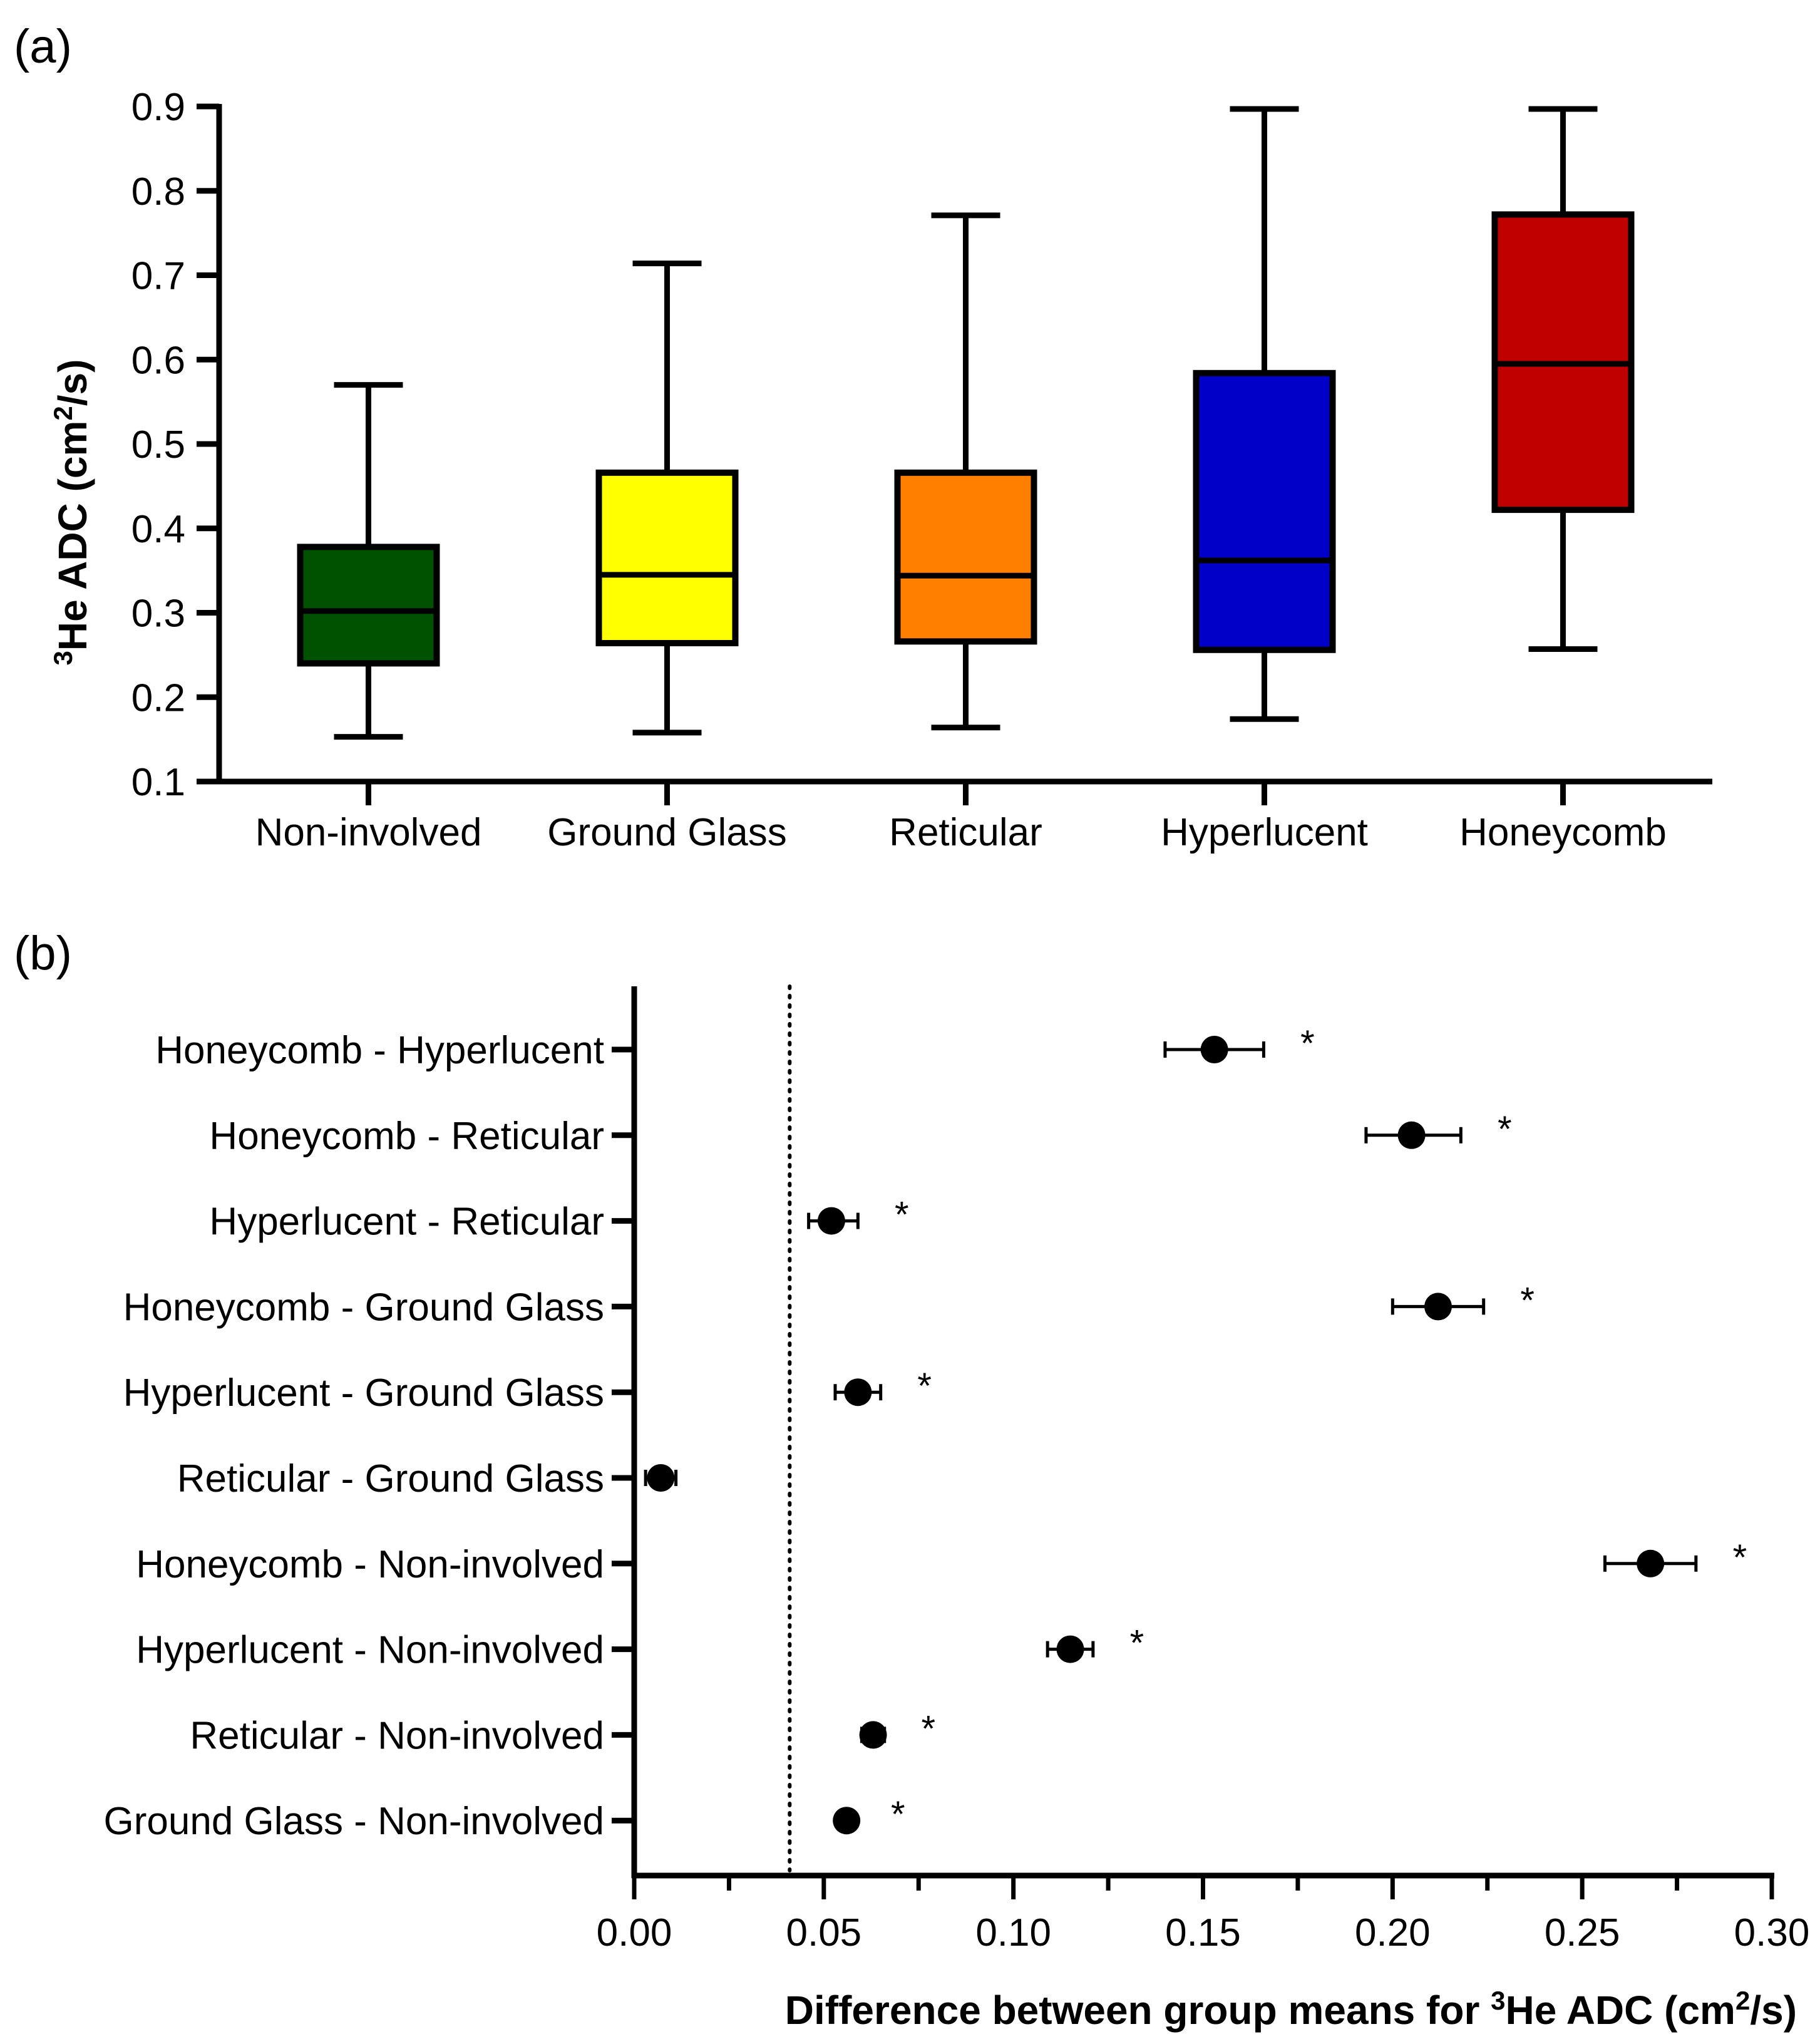  I want to click on comparison-label: Reticular - Ground Glass, so click(390, 1479).